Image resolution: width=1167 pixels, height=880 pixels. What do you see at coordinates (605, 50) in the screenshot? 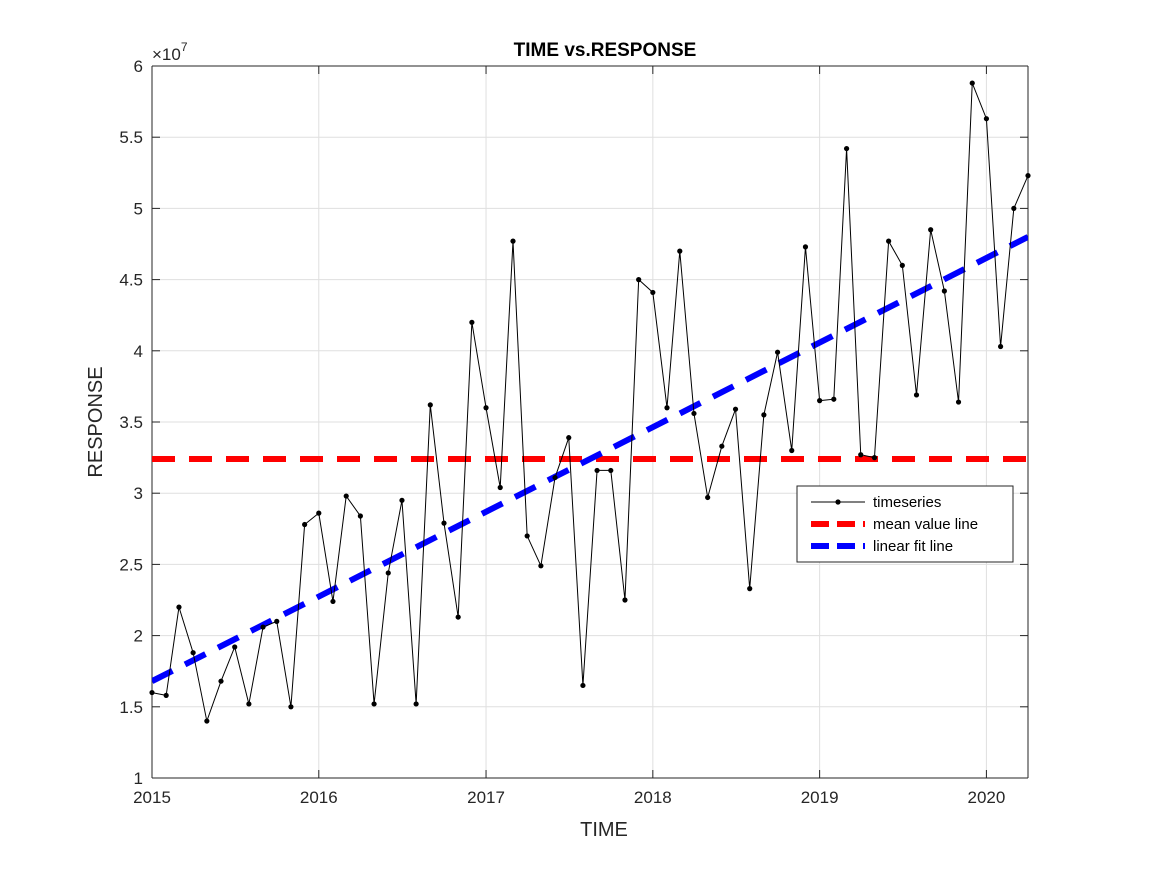
I see `chart-title: TIME vs.RESPONSE` at bounding box center [605, 50].